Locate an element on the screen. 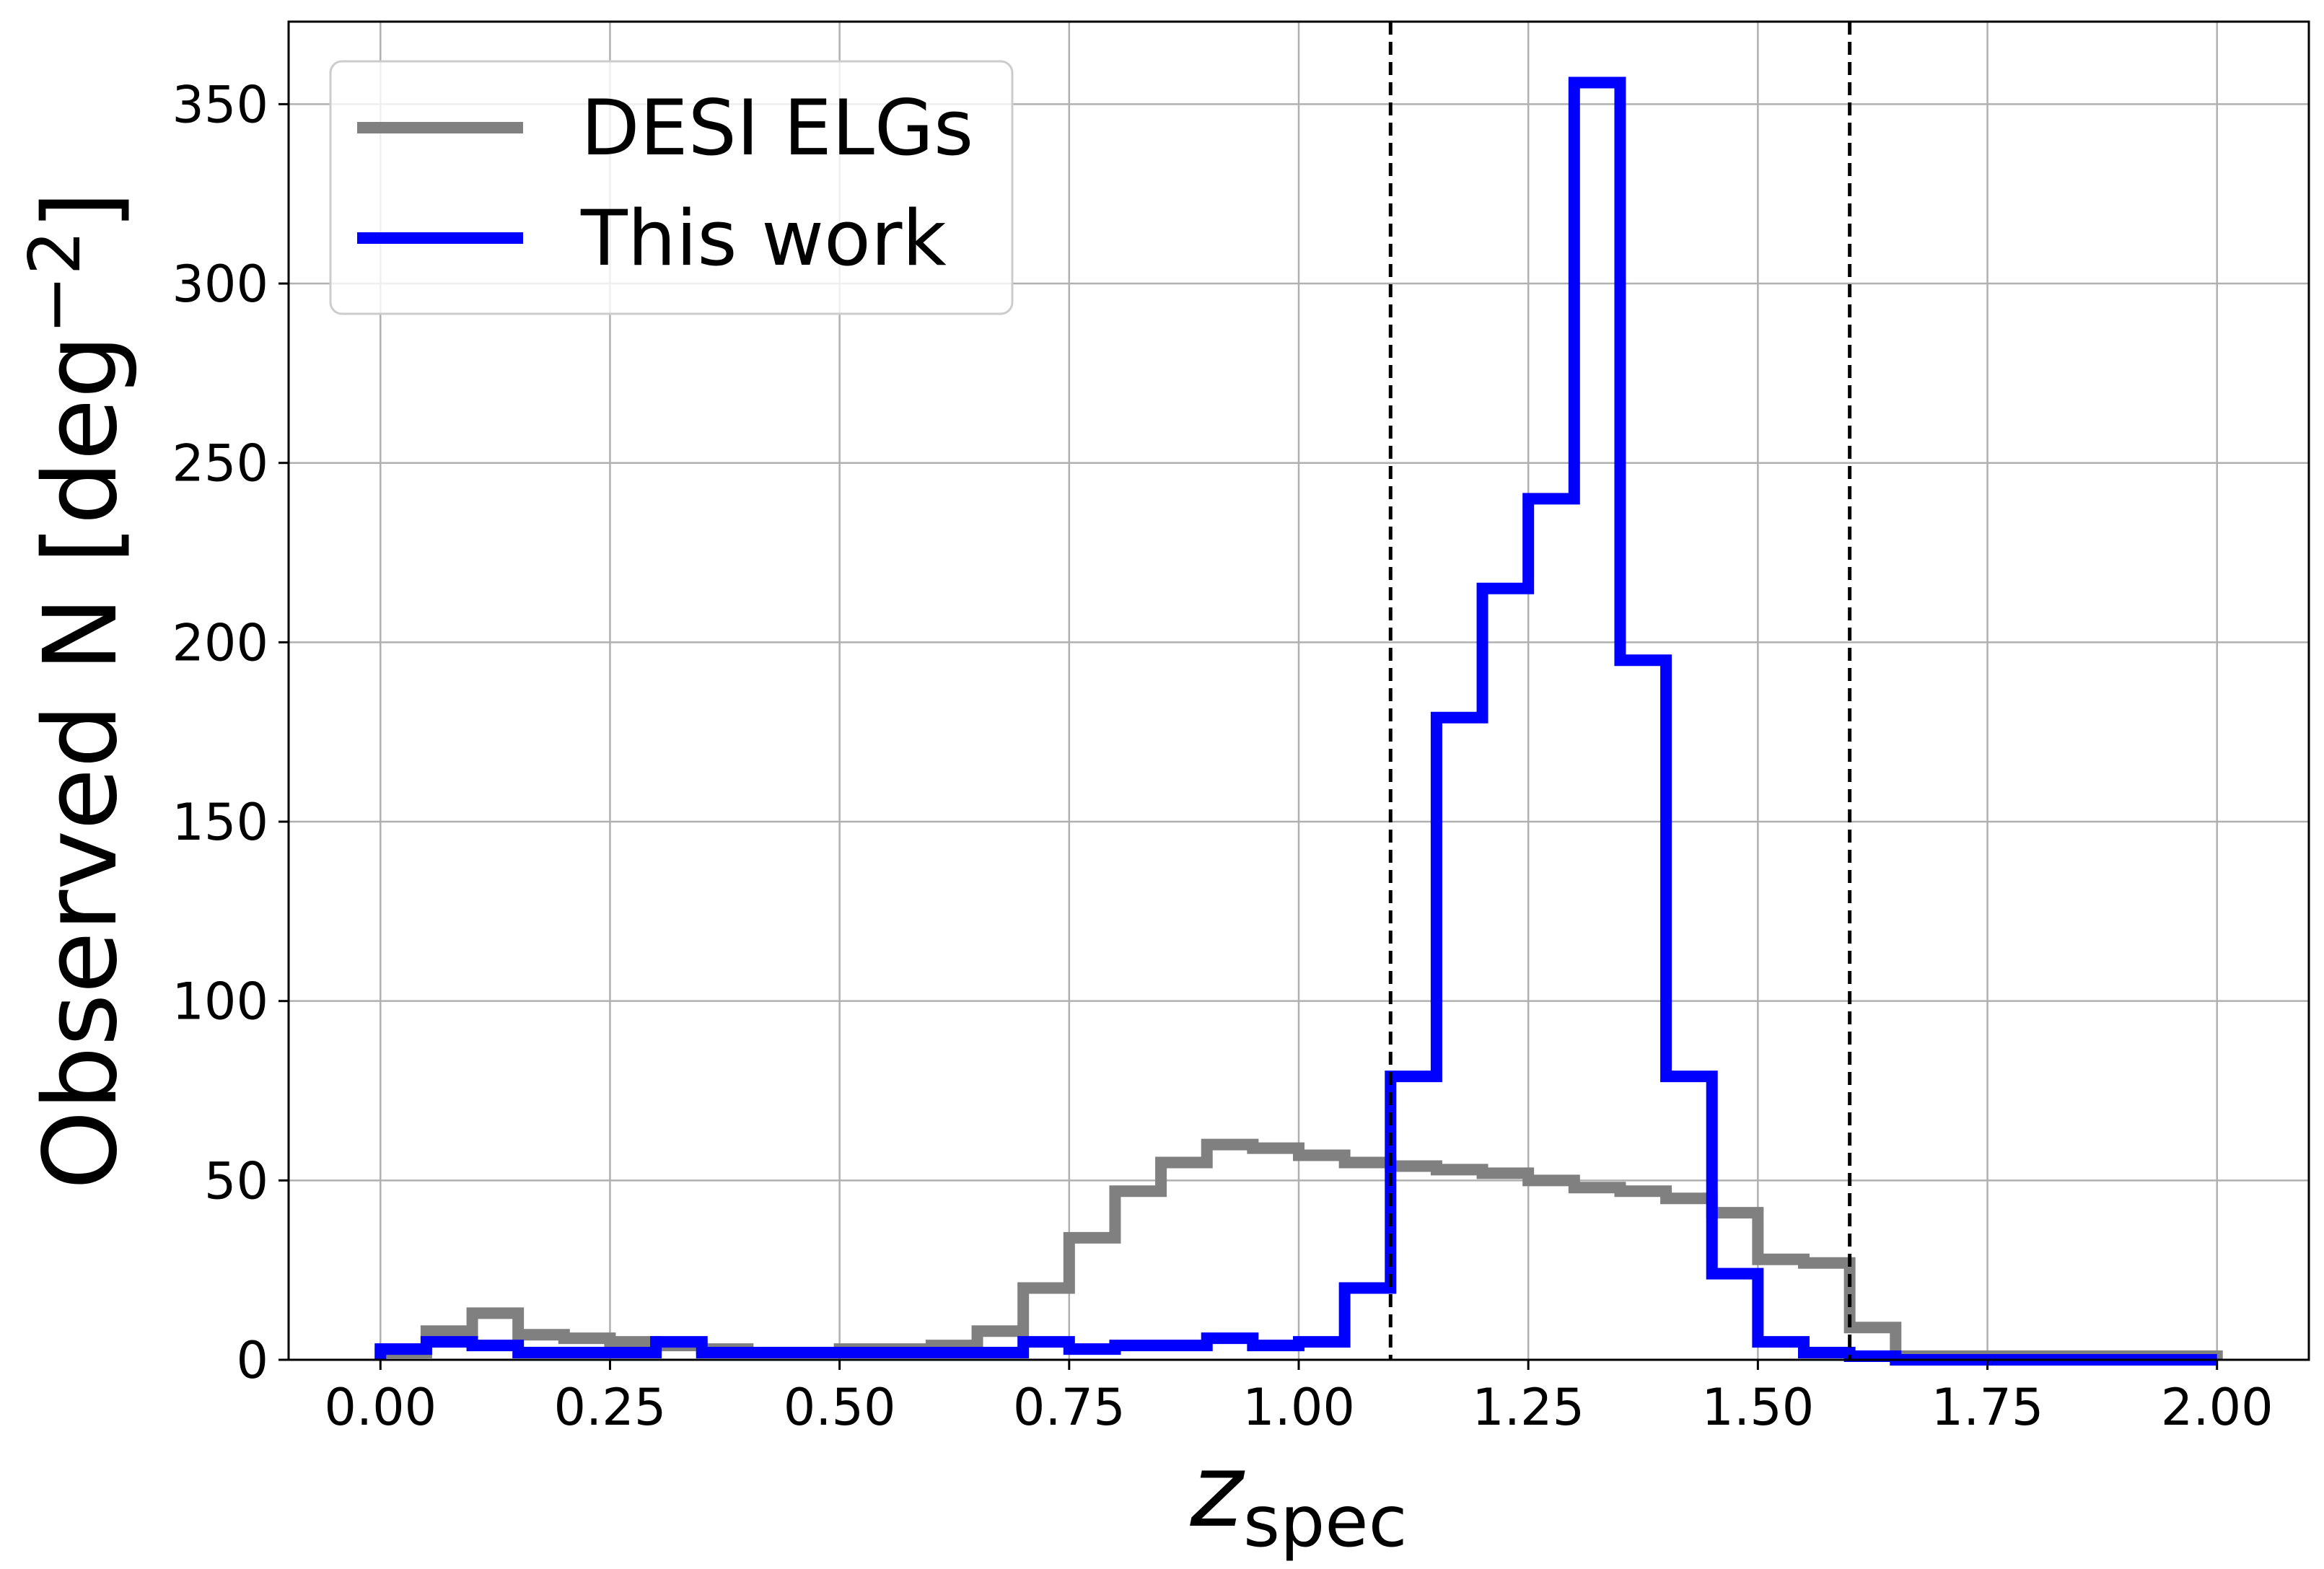 The width and height of the screenshot is (2324, 1569). x-tick-label: 0.75 is located at coordinates (1069, 1407).